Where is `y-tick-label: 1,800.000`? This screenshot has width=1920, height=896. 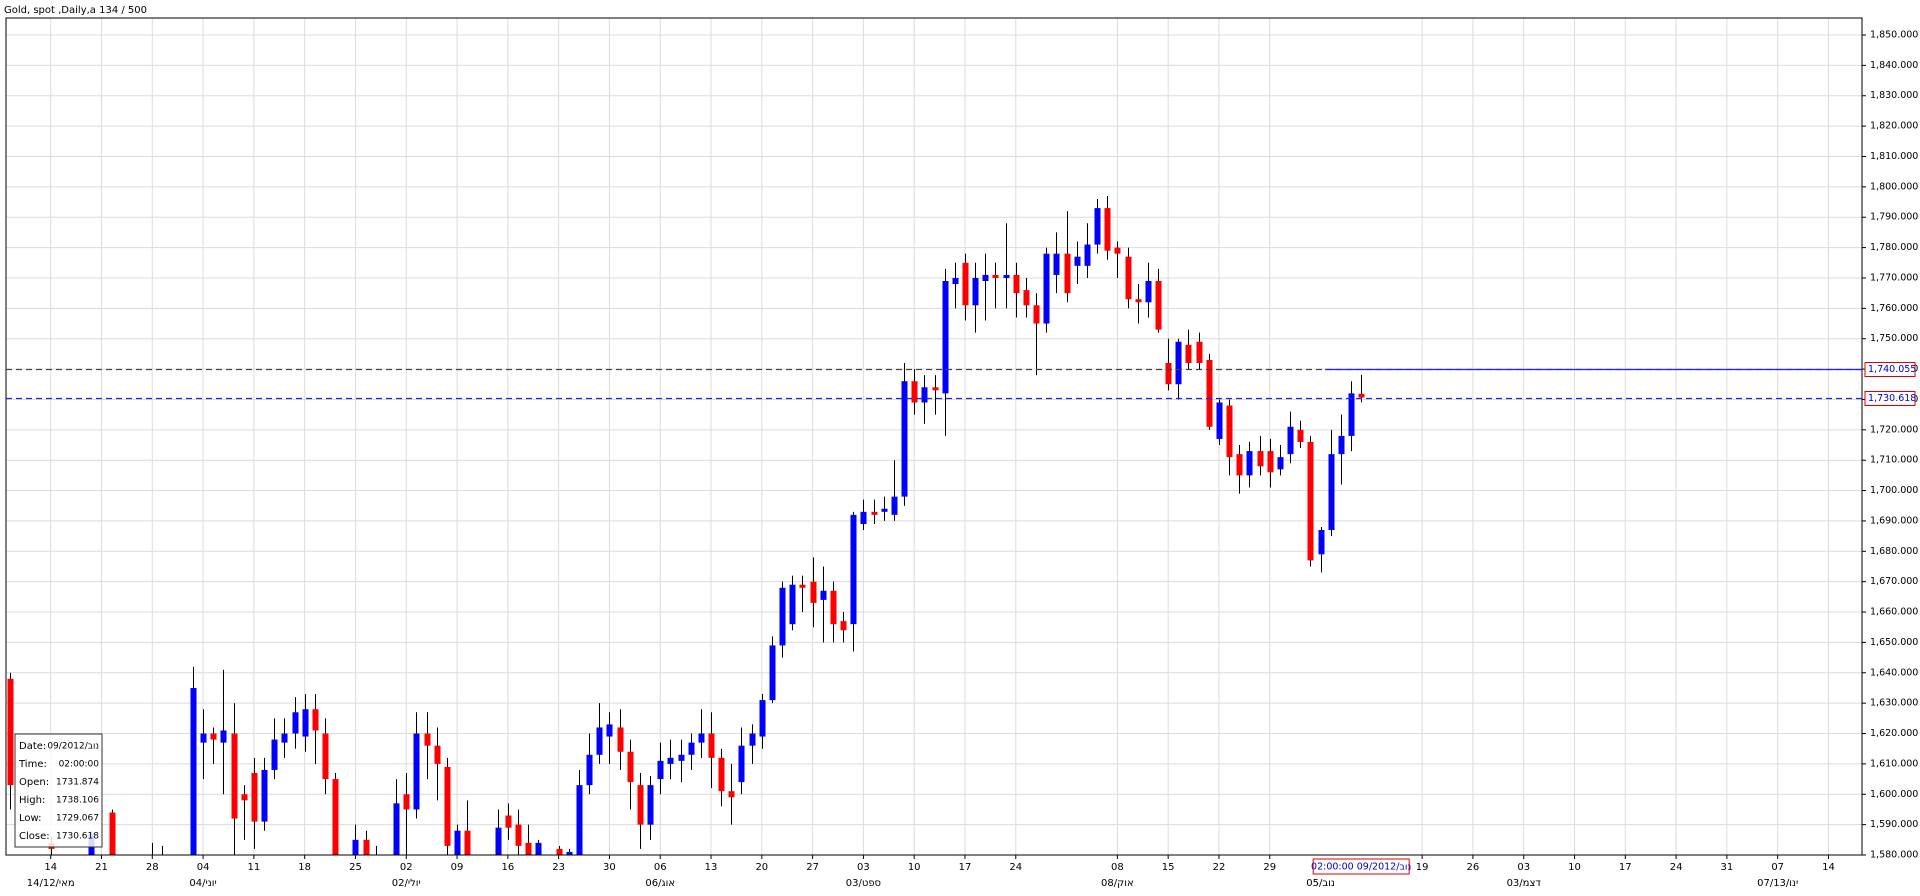 y-tick-label: 1,800.000 is located at coordinates (1894, 186).